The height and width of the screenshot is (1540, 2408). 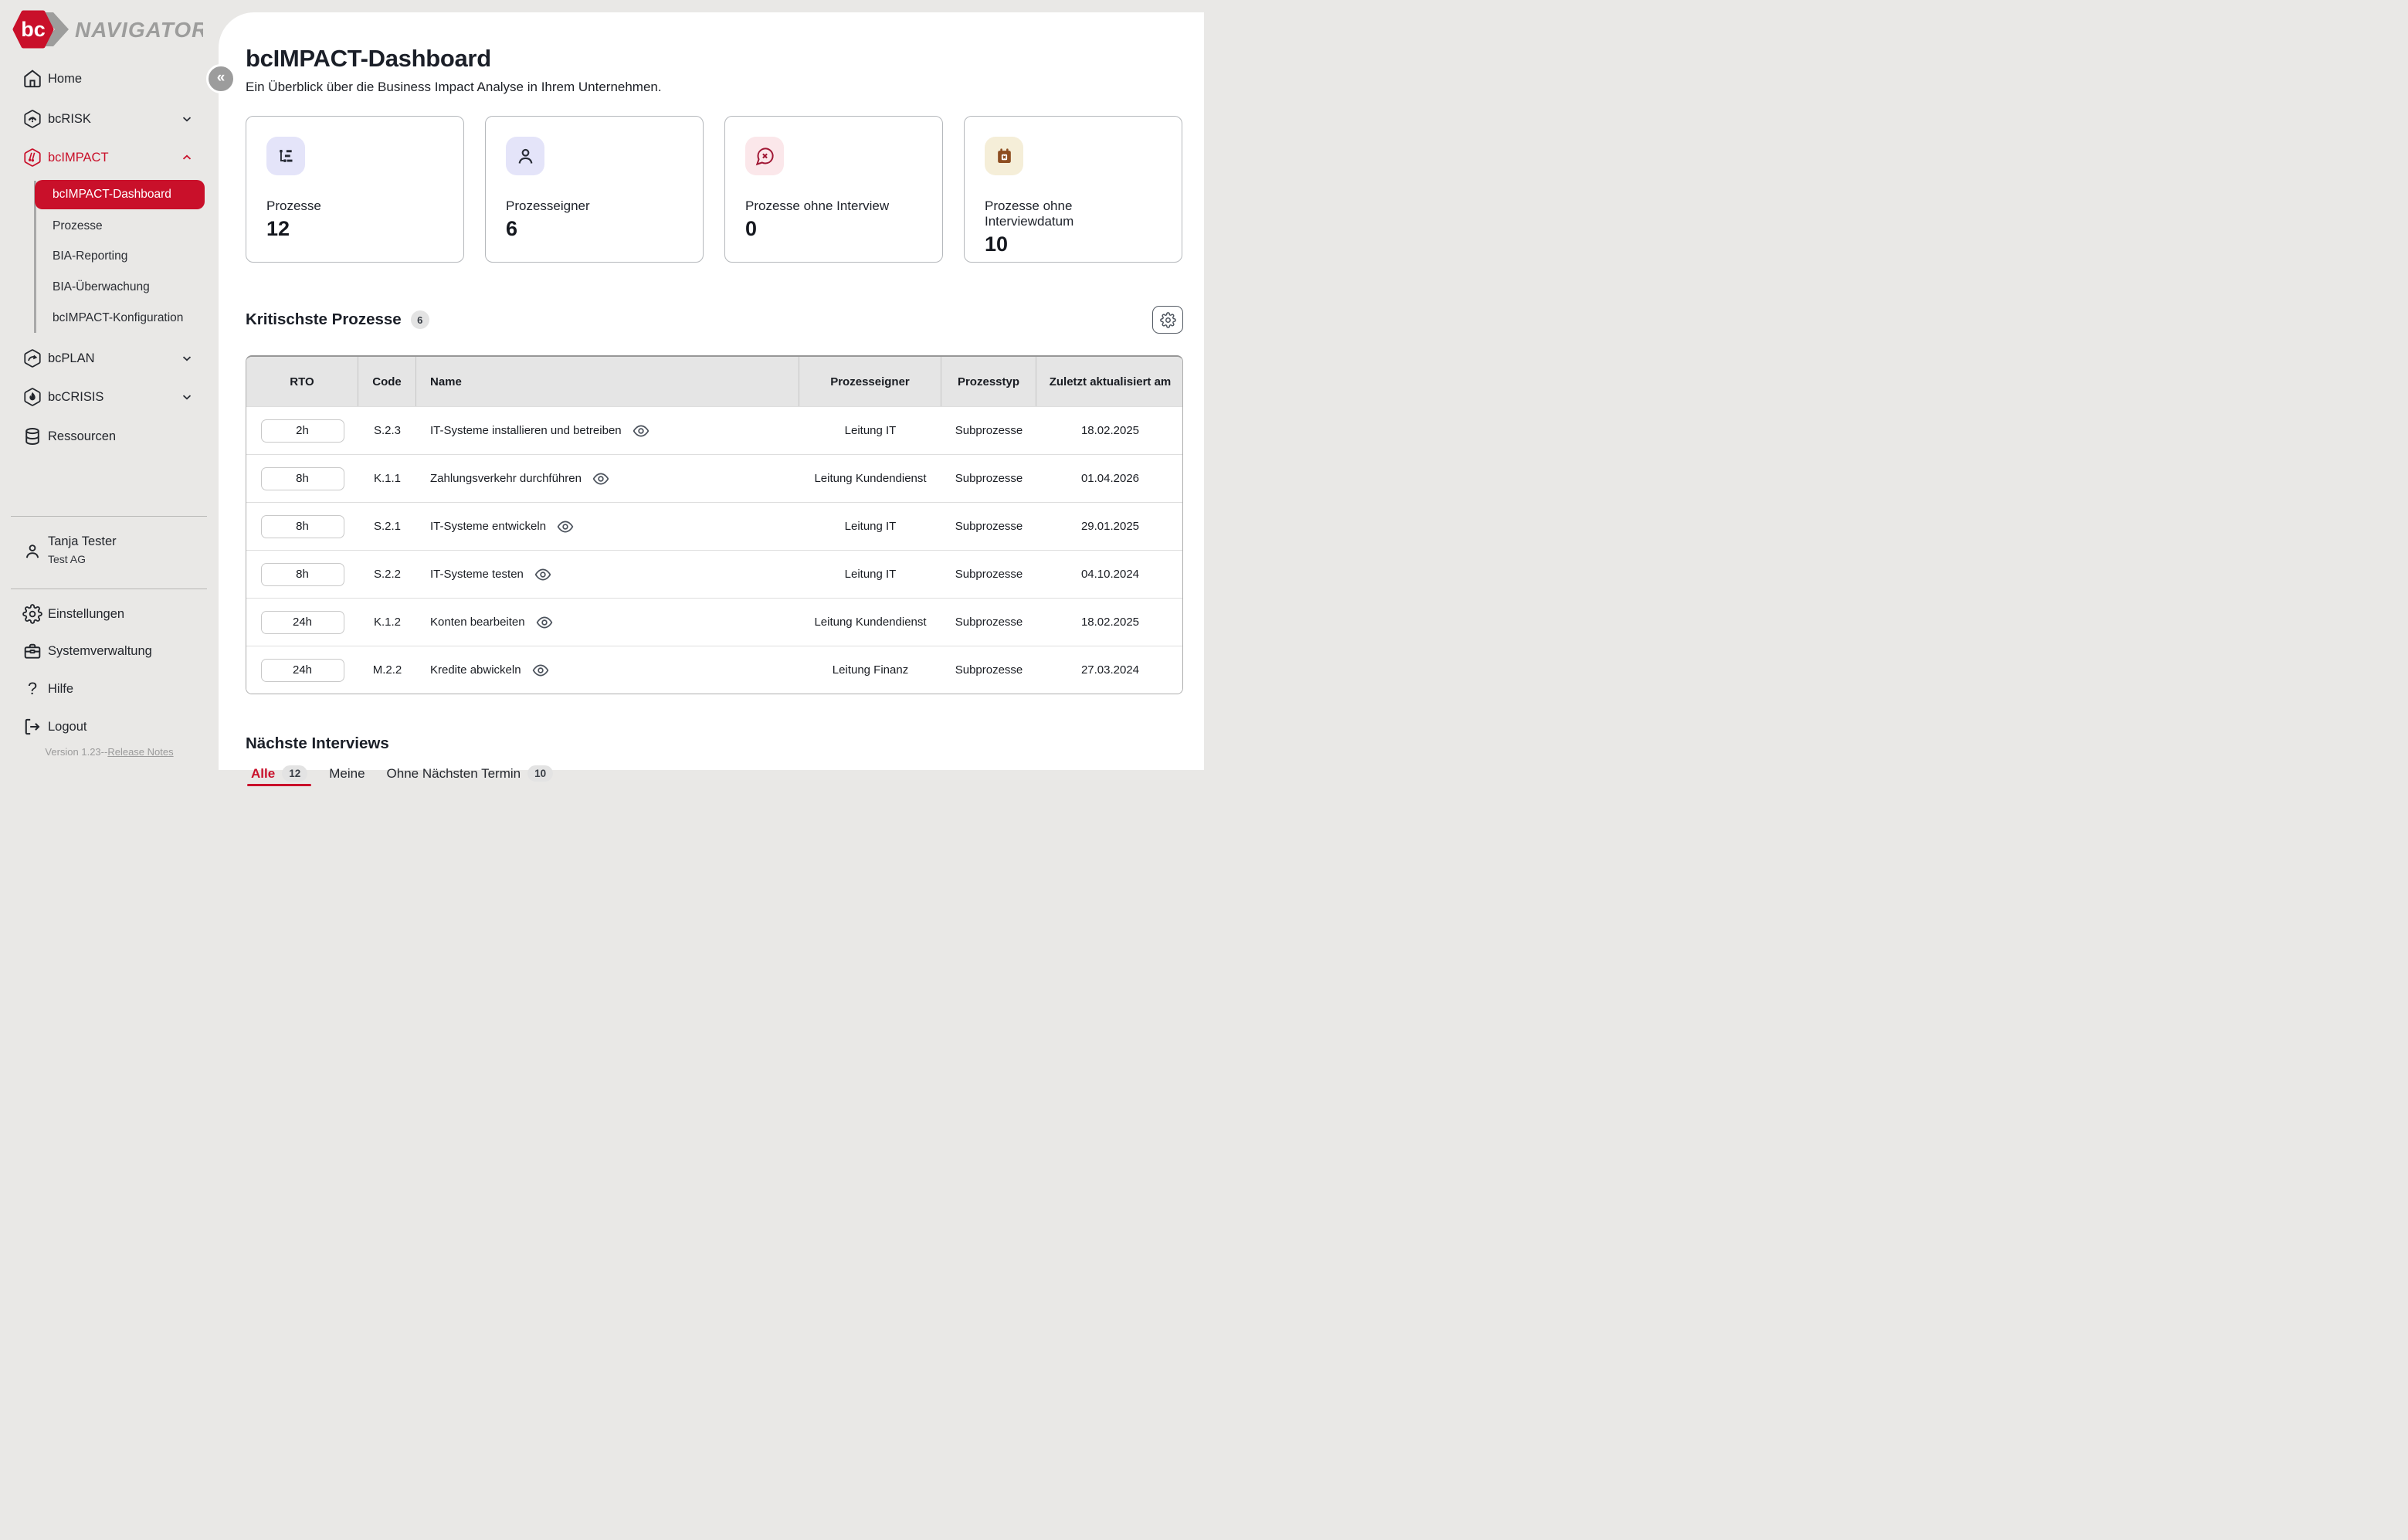 I want to click on sidebar-item-ressourcen: Ressourcen, so click(x=109, y=436).